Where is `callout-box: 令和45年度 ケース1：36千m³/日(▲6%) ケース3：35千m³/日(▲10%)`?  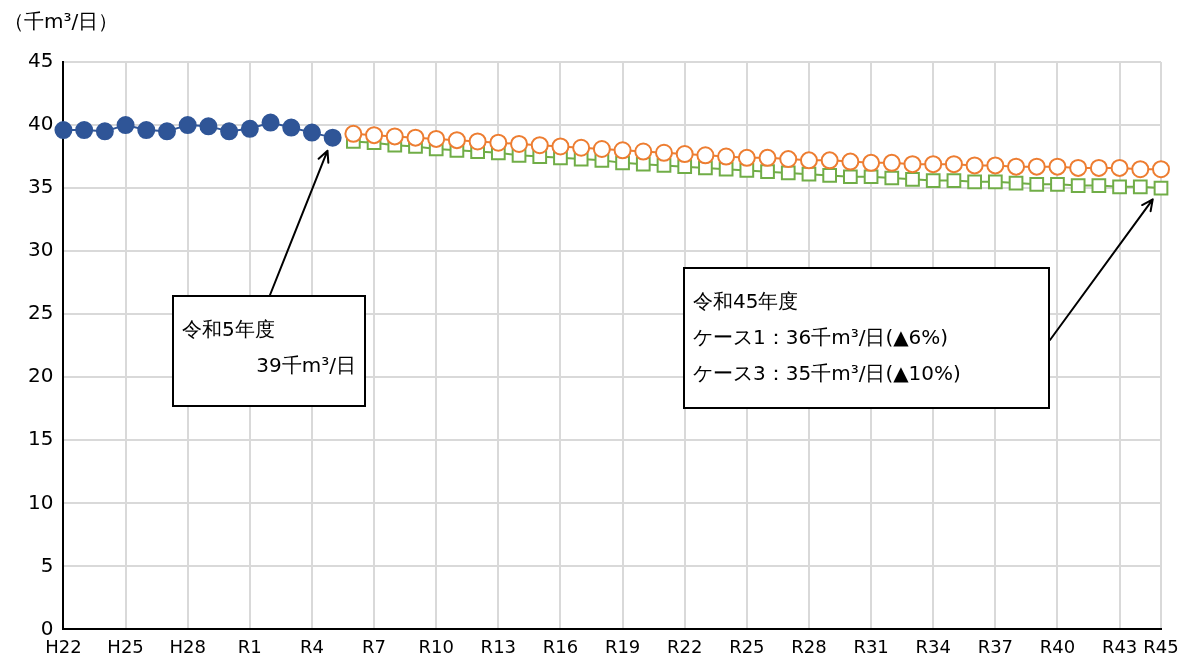
callout-box: 令和45年度 ケース1：36千m³/日(▲6%) ケース3：35千m³/日(▲10%) is located at coordinates (866, 338).